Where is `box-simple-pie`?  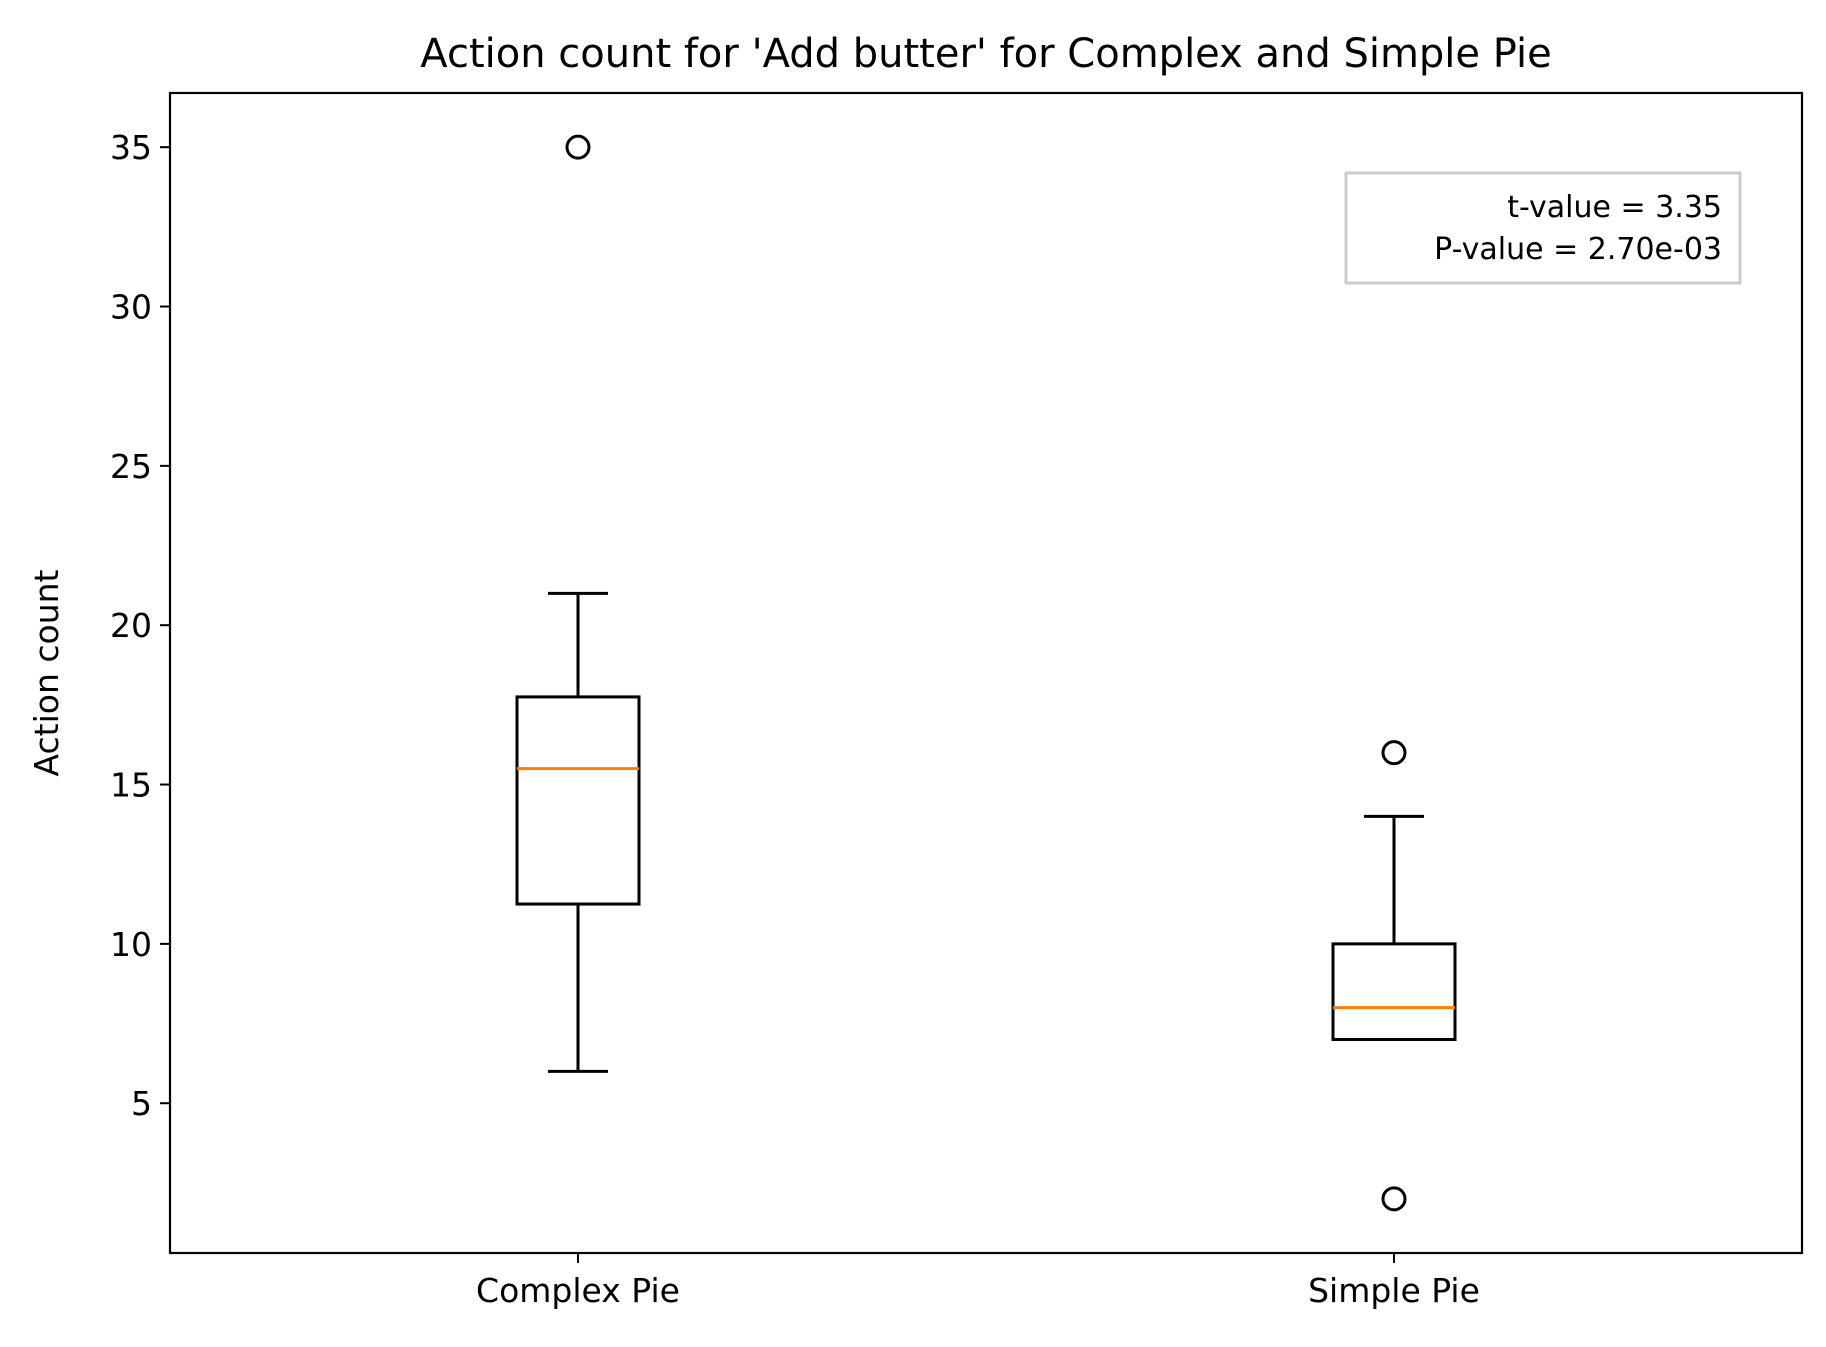 box-simple-pie is located at coordinates (1394, 976).